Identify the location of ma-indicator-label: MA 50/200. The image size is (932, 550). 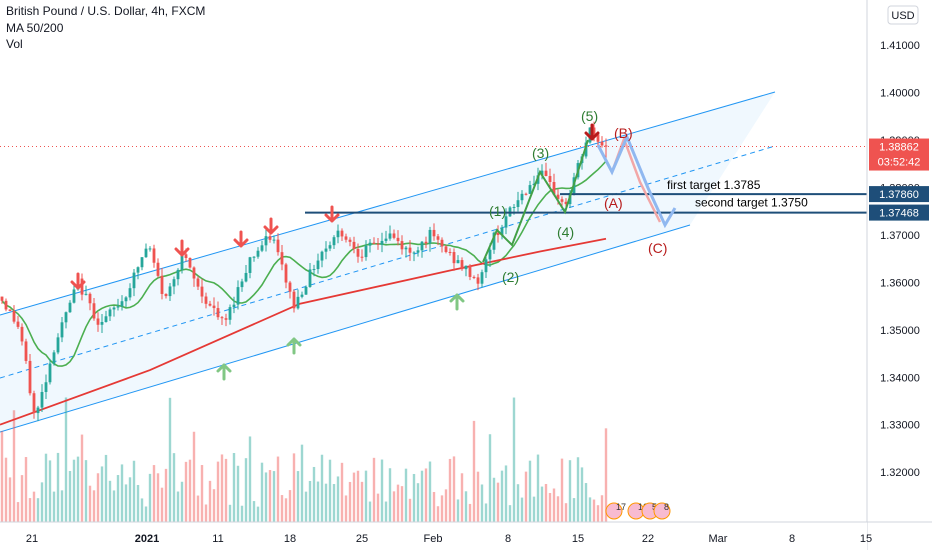
(35, 28).